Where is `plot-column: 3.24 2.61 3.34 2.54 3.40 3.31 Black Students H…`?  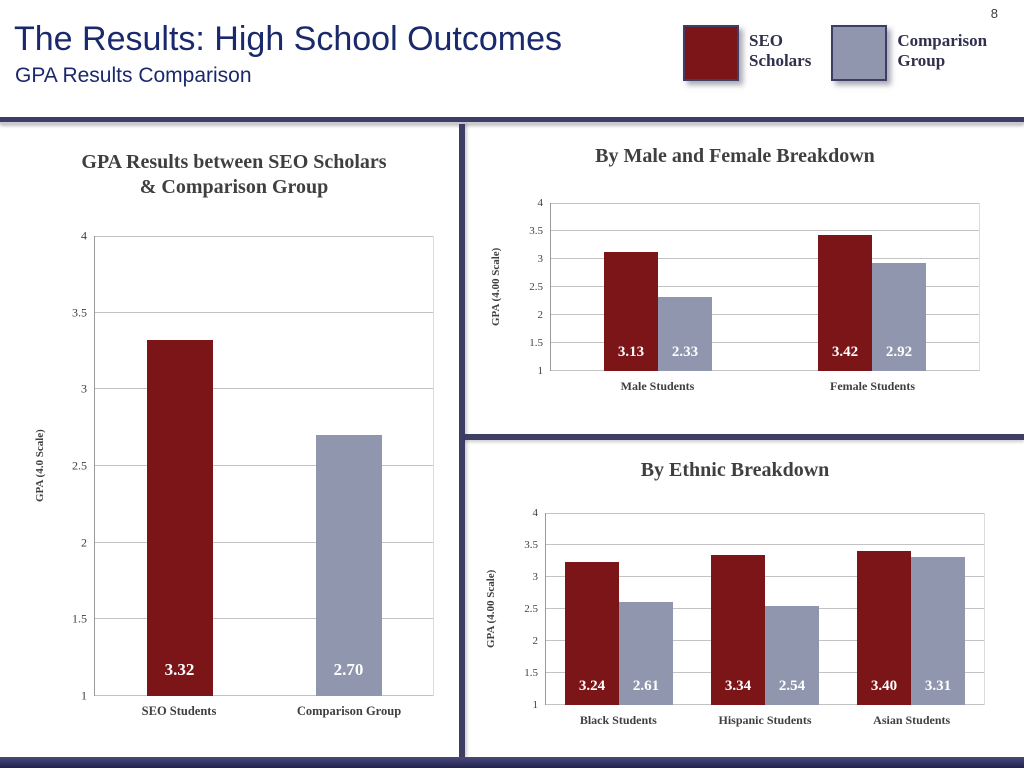 plot-column: 3.24 2.61 3.34 2.54 3.40 3.31 Black Students H… is located at coordinates (765, 620).